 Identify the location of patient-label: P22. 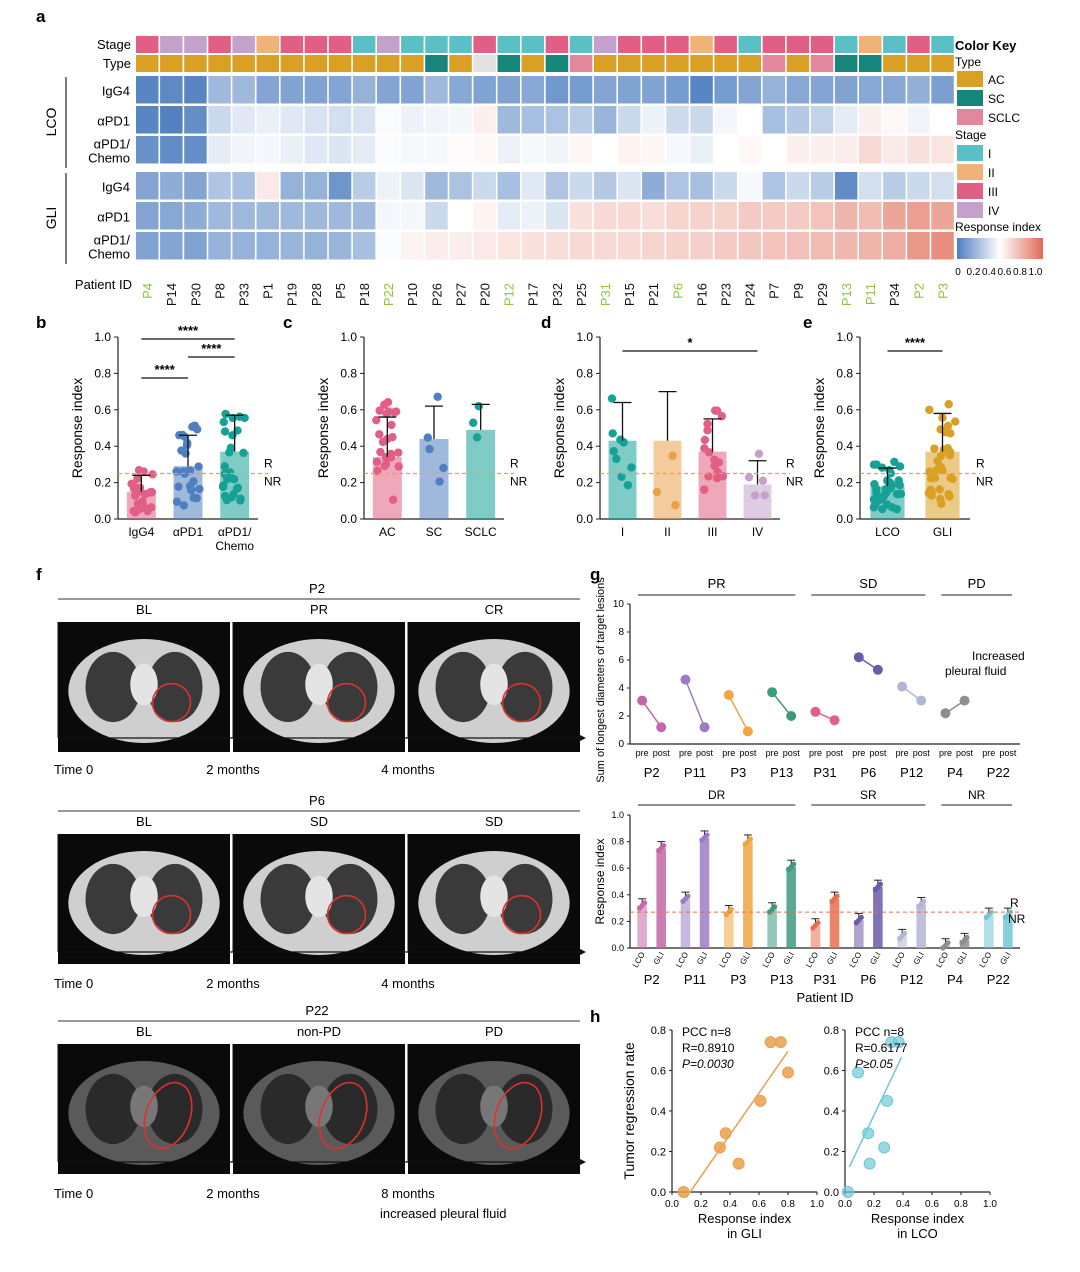
(998, 772).